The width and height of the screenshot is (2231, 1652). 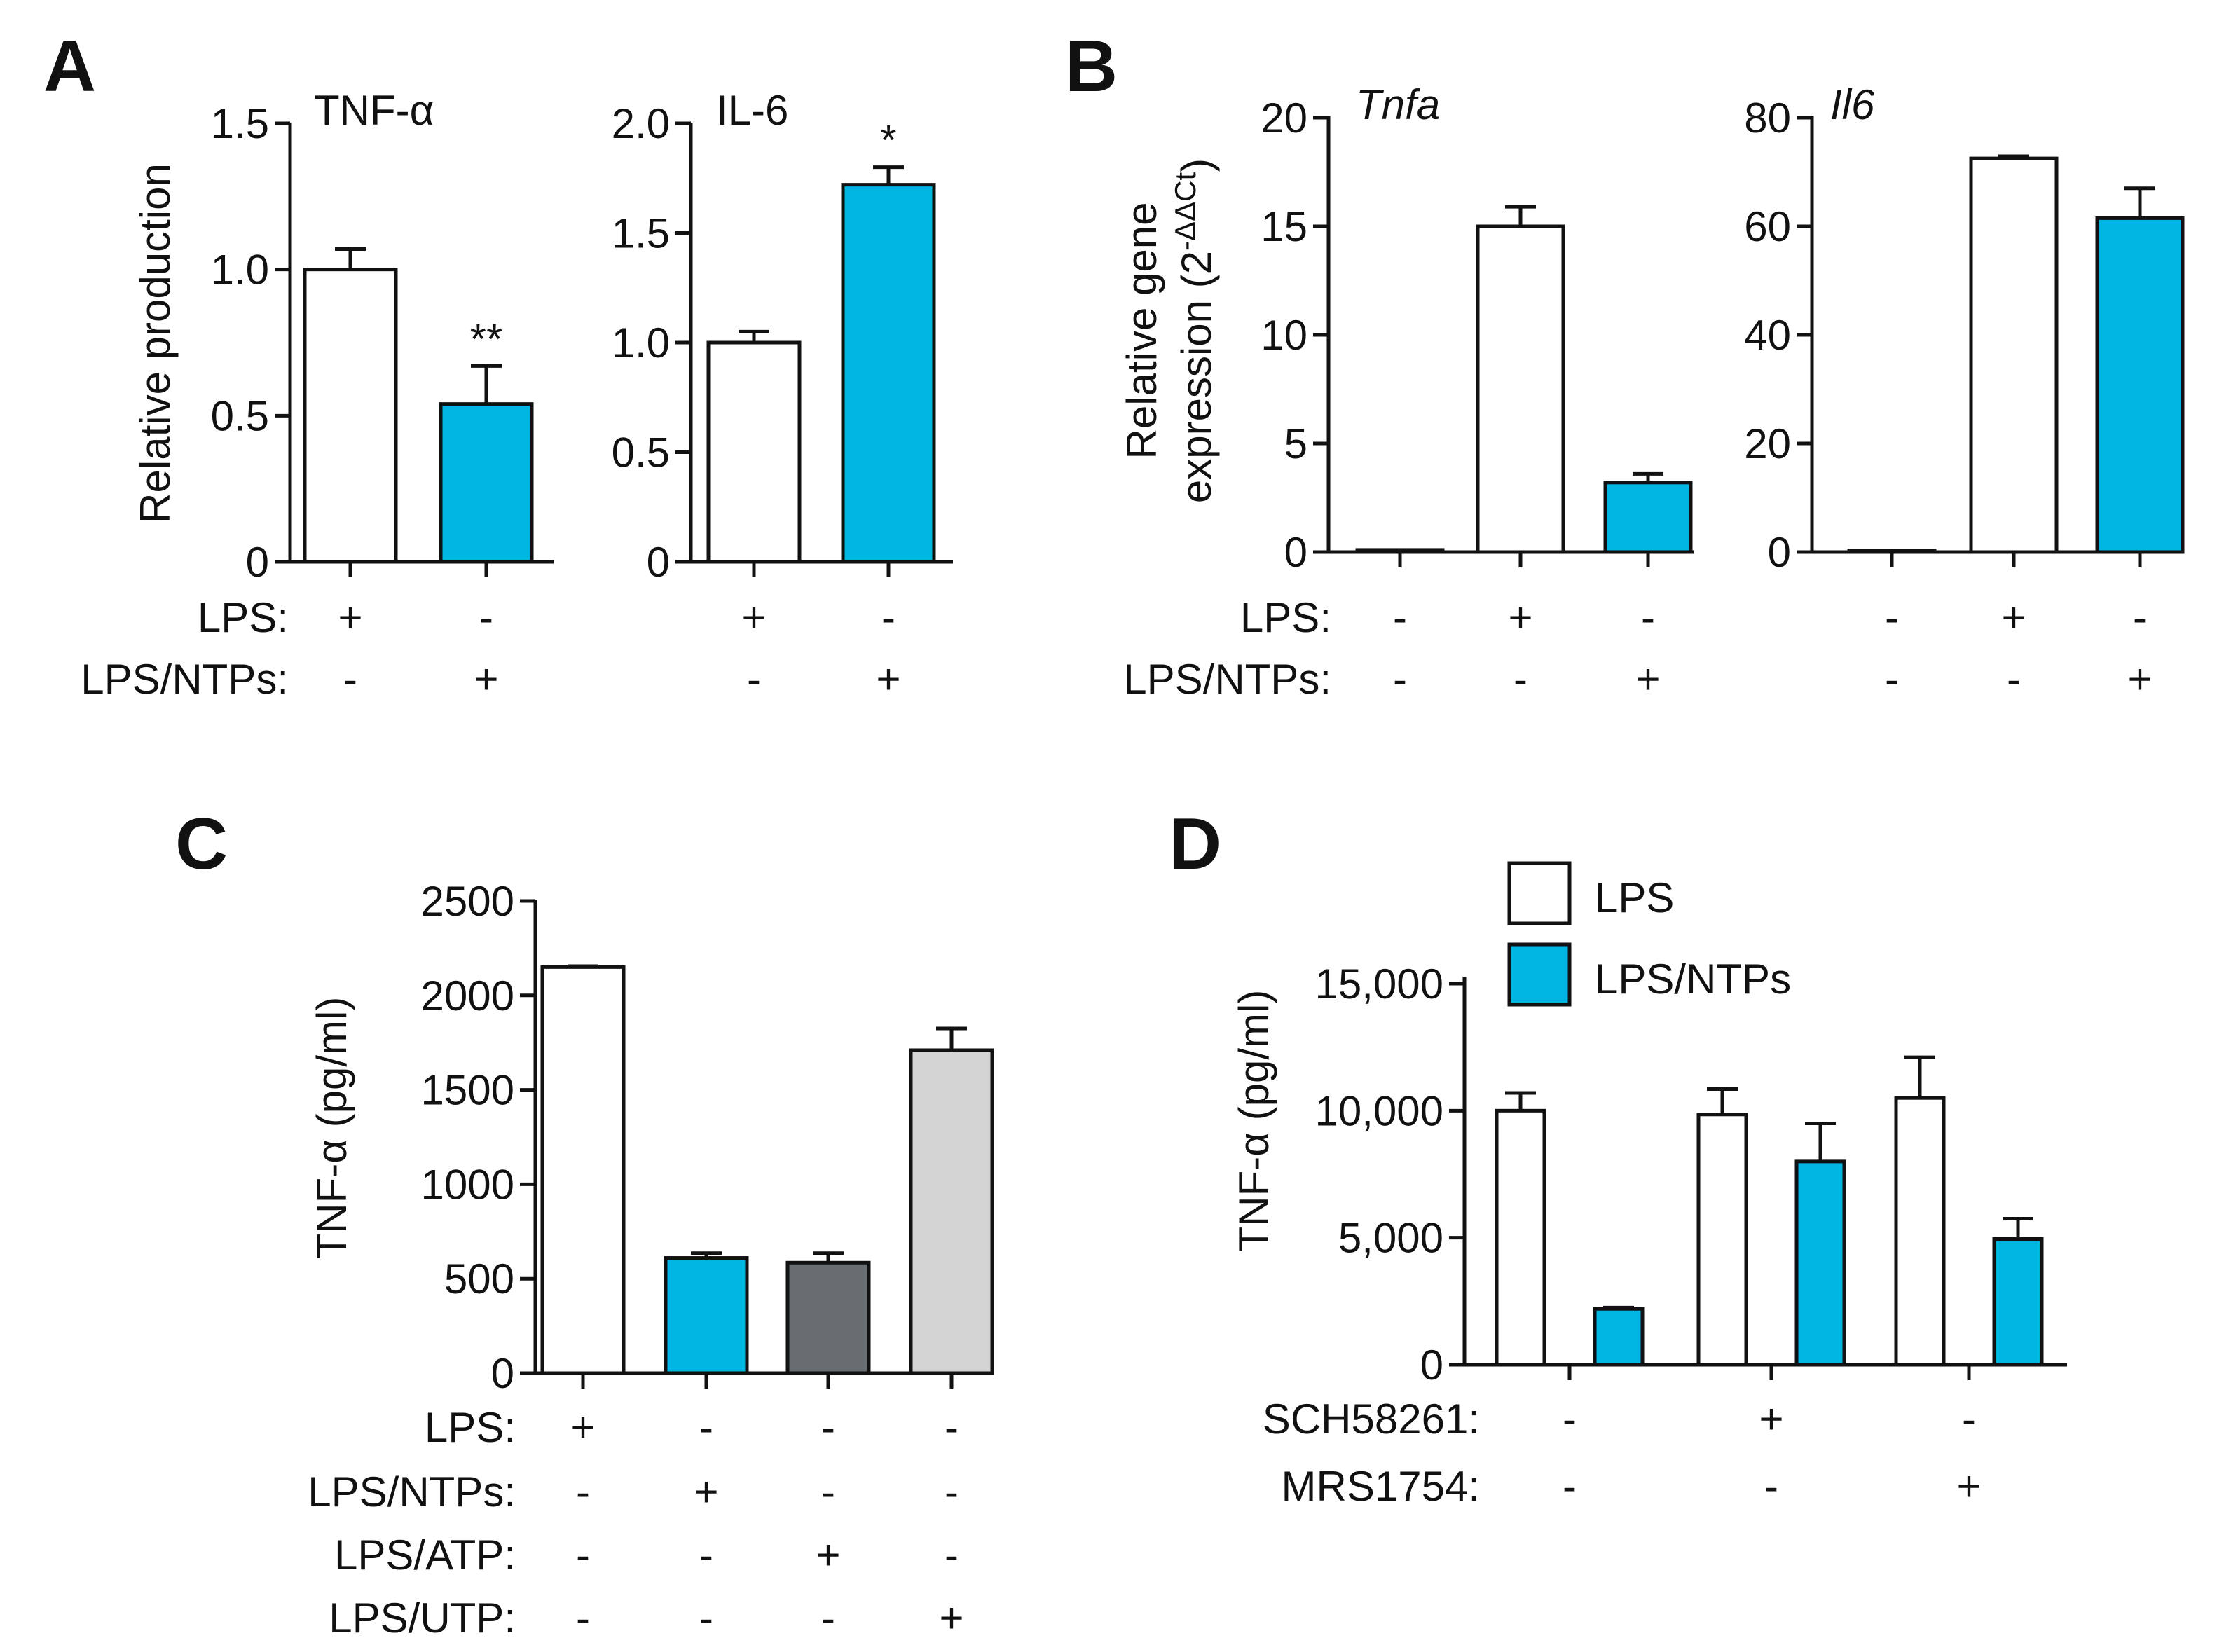 What do you see at coordinates (69, 66) in the screenshot?
I see `panel-a-label: A` at bounding box center [69, 66].